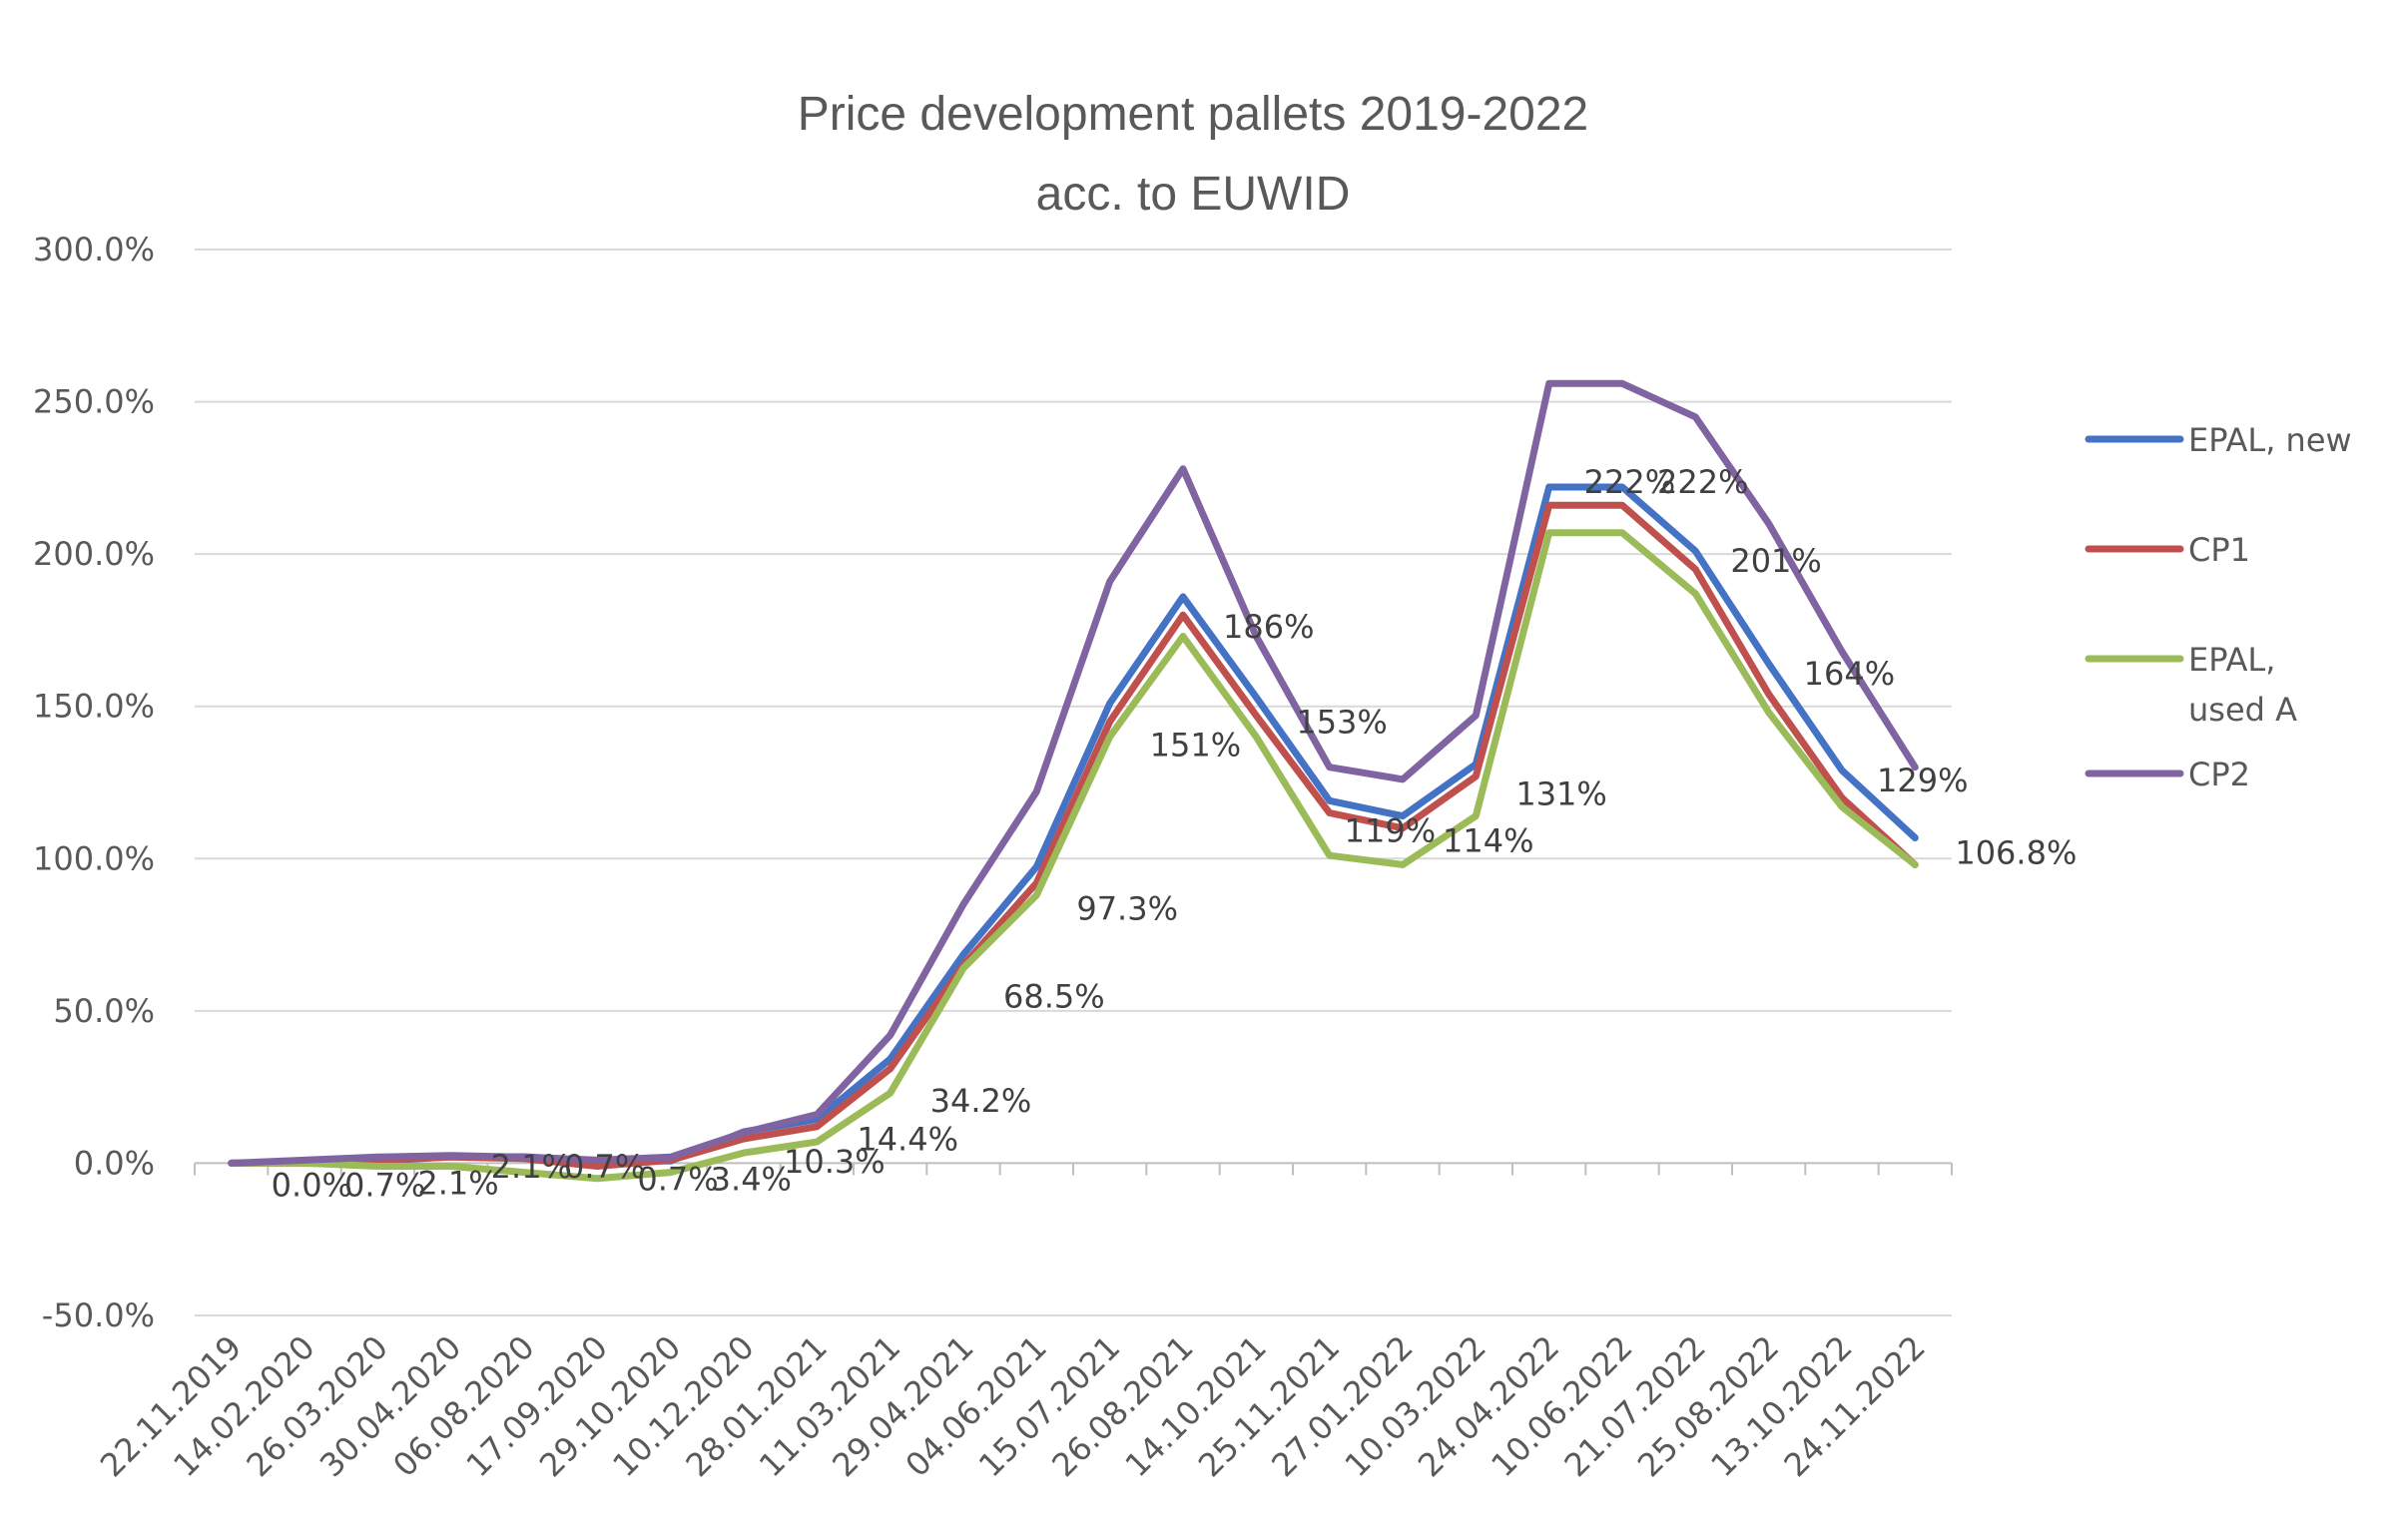  I want to click on y-tick-label: 150.0%, so click(94, 707).